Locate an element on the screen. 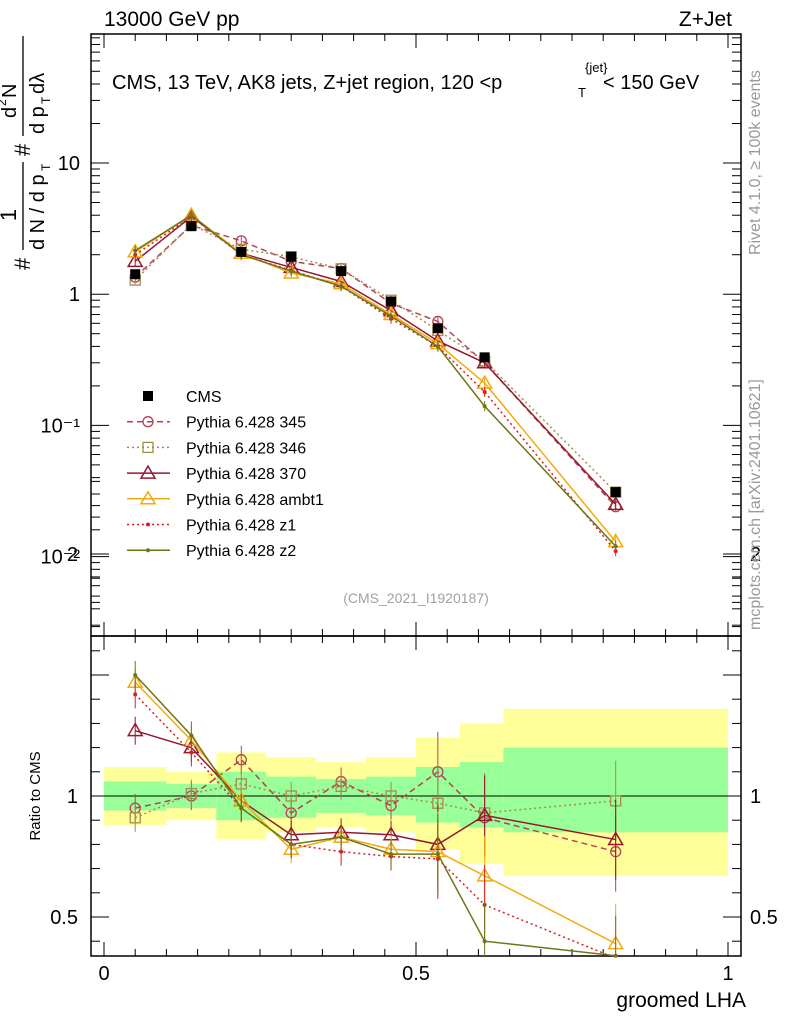 The width and height of the screenshot is (786, 1029). legend-label-z2: Pythia 6.428 z2 is located at coordinates (241, 551).